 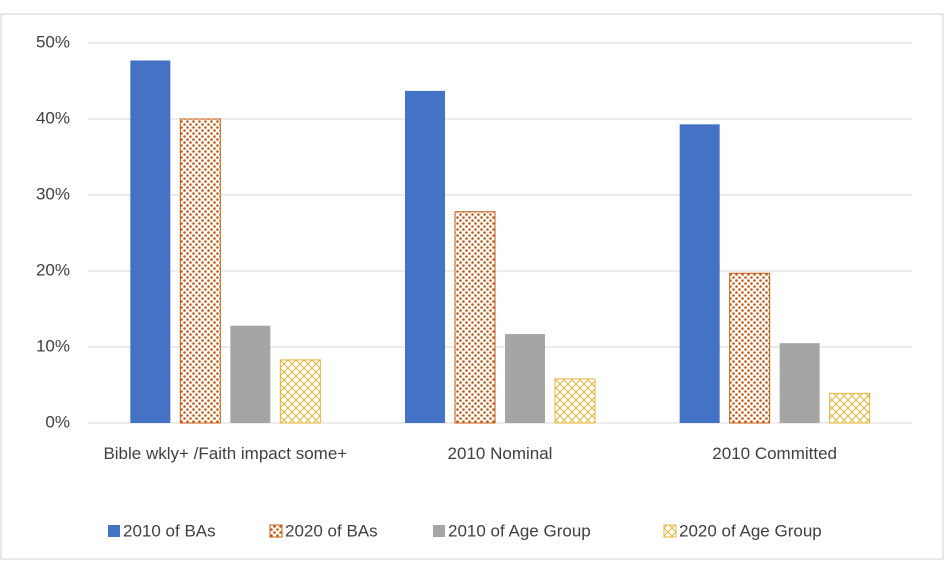 What do you see at coordinates (519, 530) in the screenshot?
I see `legend-label: 2010 of Age Group` at bounding box center [519, 530].